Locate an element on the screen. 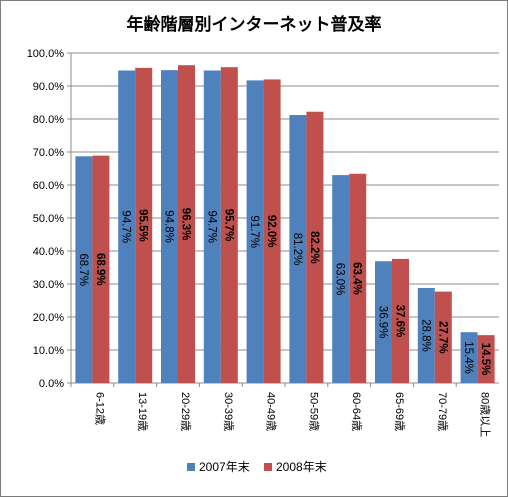 The image size is (508, 498). legend: 2007年末 2008年末 is located at coordinates (257, 467).